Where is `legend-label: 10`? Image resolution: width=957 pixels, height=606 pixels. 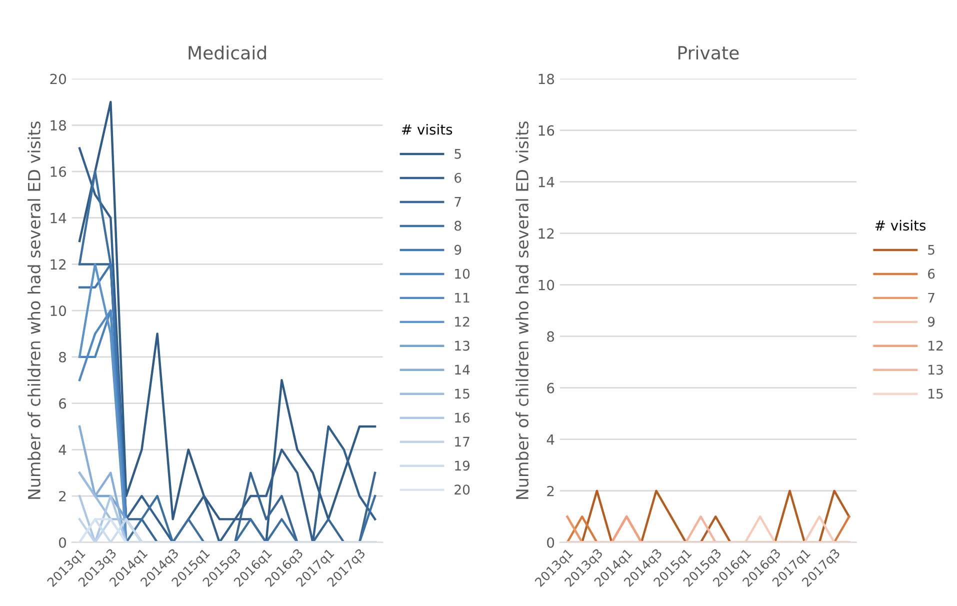
legend-label: 10 is located at coordinates (462, 273).